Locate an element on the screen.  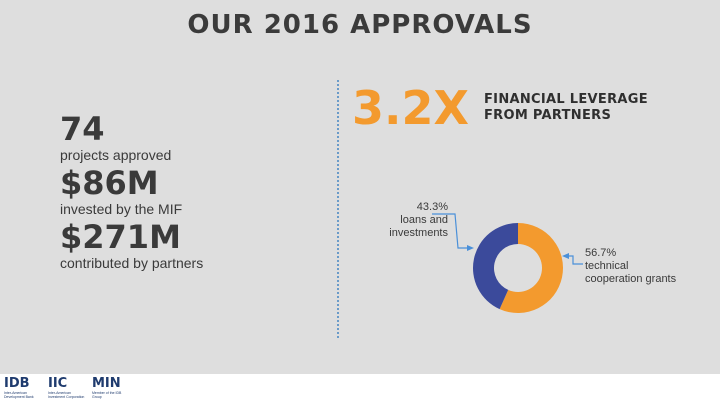
slice-label-grants: 56.7% technical cooperation grants is located at coordinates (635, 266).